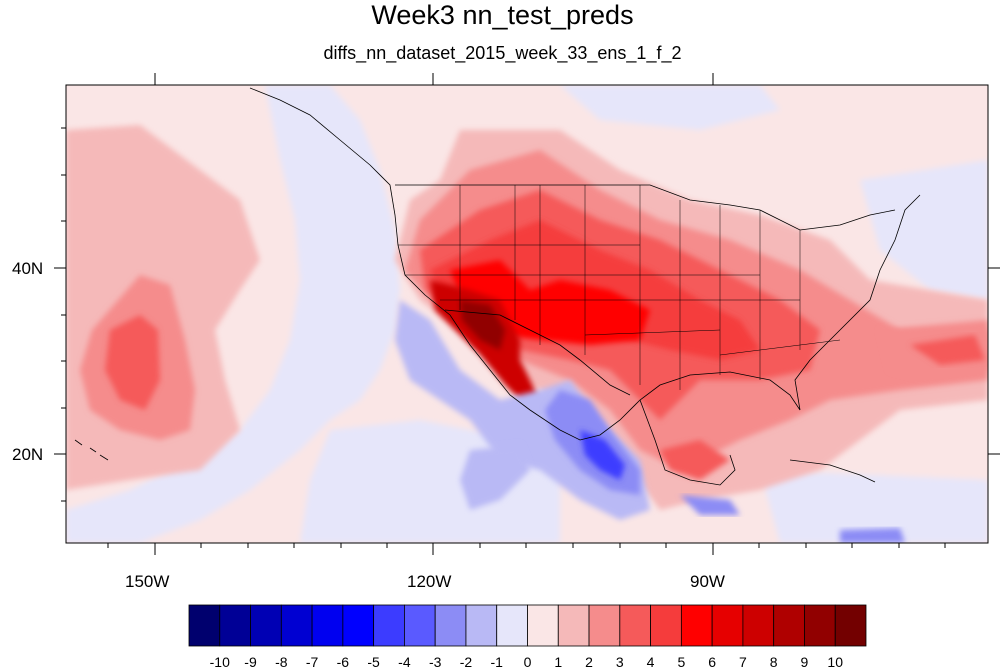  I want to click on contour-neg5-mexico, so click(602, 455).